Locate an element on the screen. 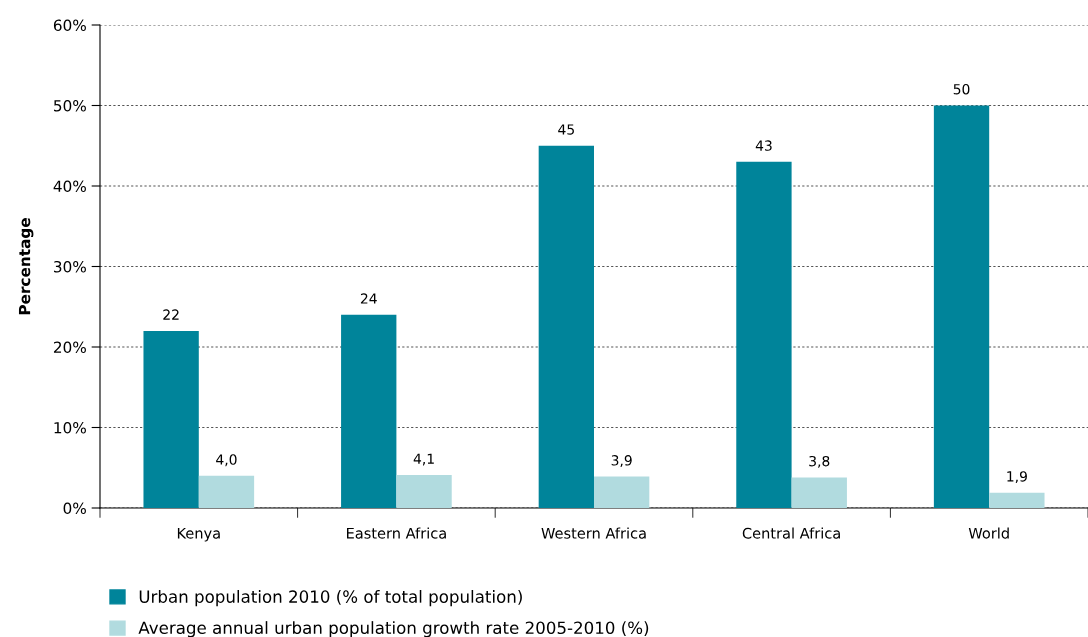 This screenshot has width=1088, height=637. data-label: 4,0 is located at coordinates (226, 460).